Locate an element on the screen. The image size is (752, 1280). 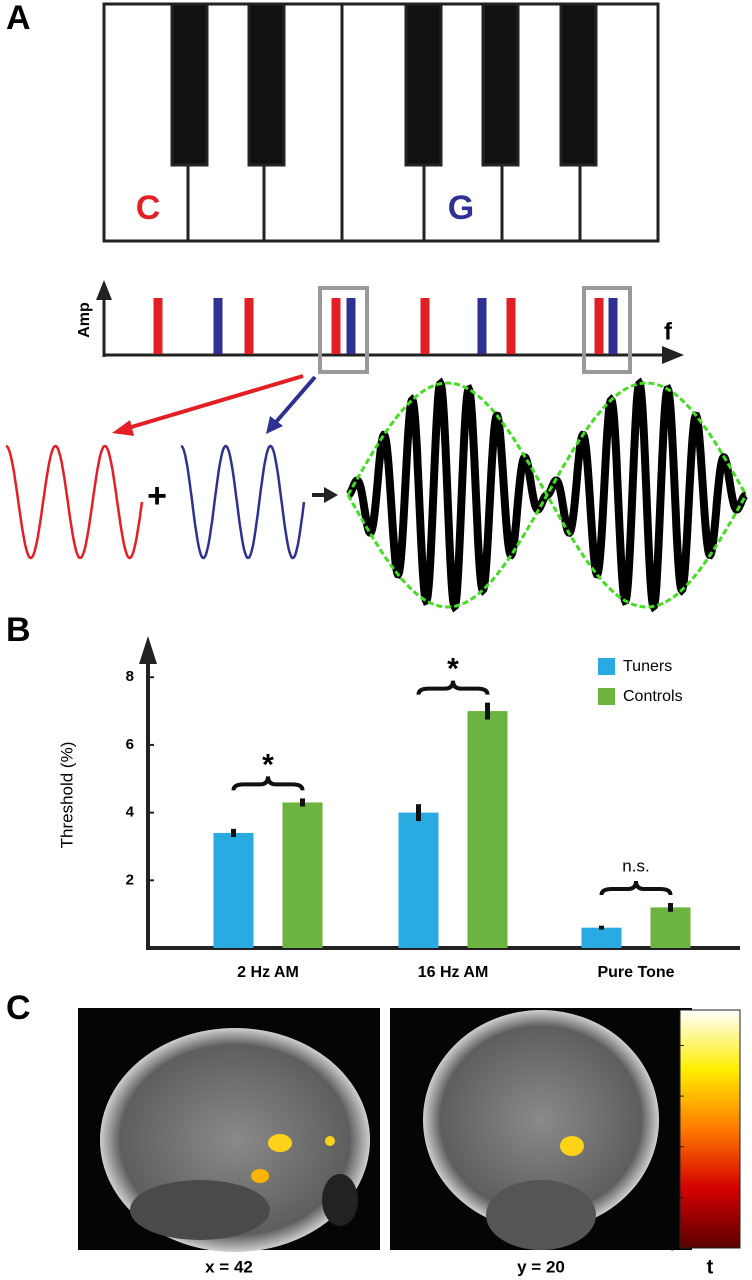
slice-label: x = 42 is located at coordinates (229, 1266).